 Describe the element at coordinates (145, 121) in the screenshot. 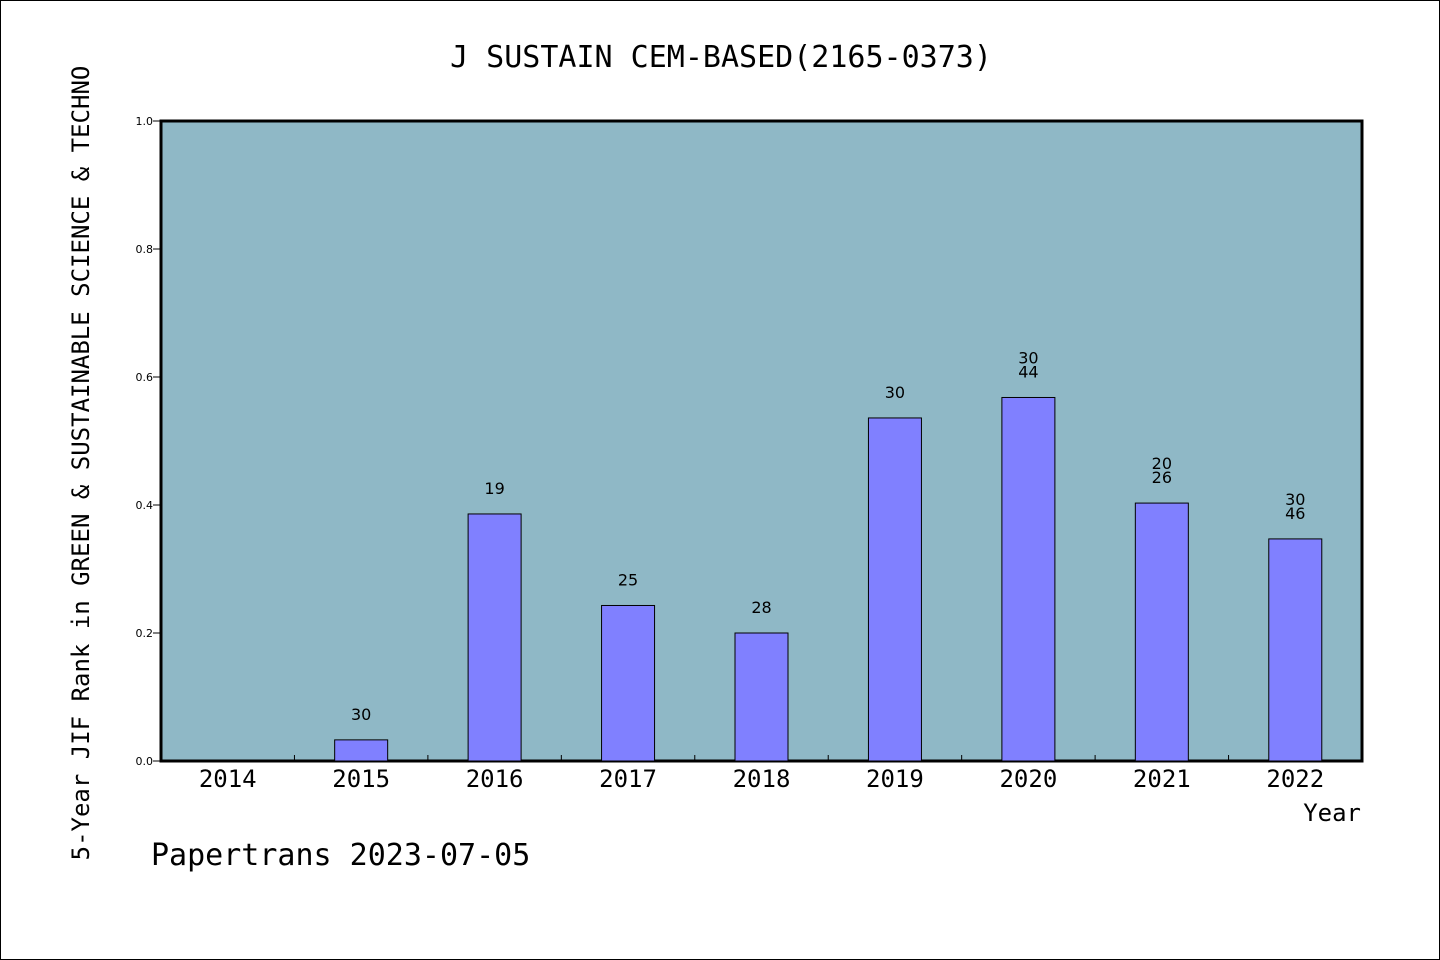

I see `y-tick-label: 1.0` at that location.